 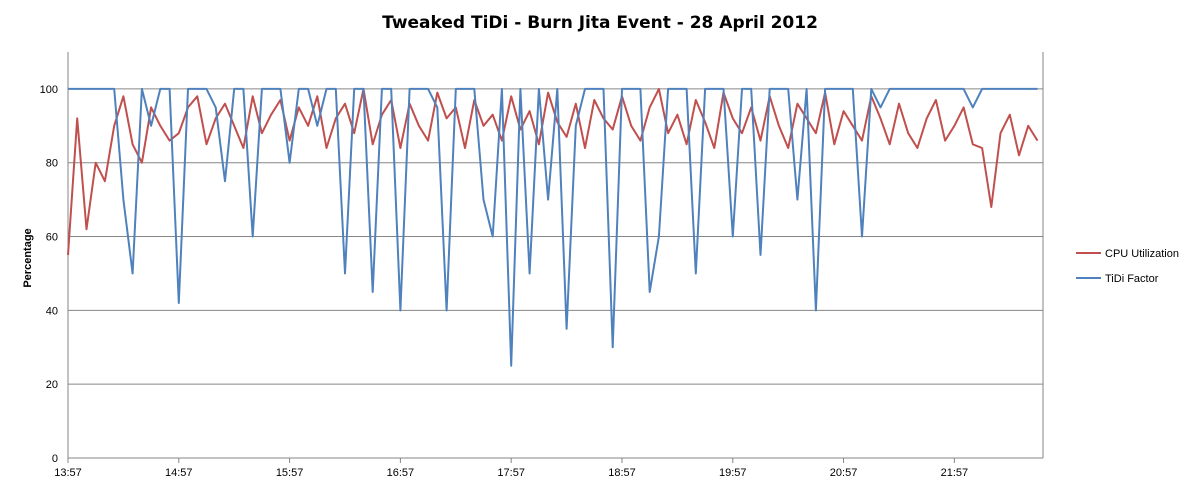 I want to click on y-tick-label: 80, so click(x=52, y=164).